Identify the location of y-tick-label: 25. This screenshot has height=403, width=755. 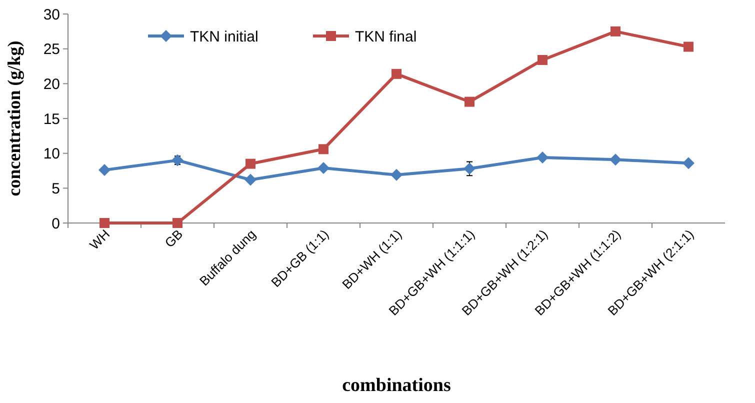
(51, 49).